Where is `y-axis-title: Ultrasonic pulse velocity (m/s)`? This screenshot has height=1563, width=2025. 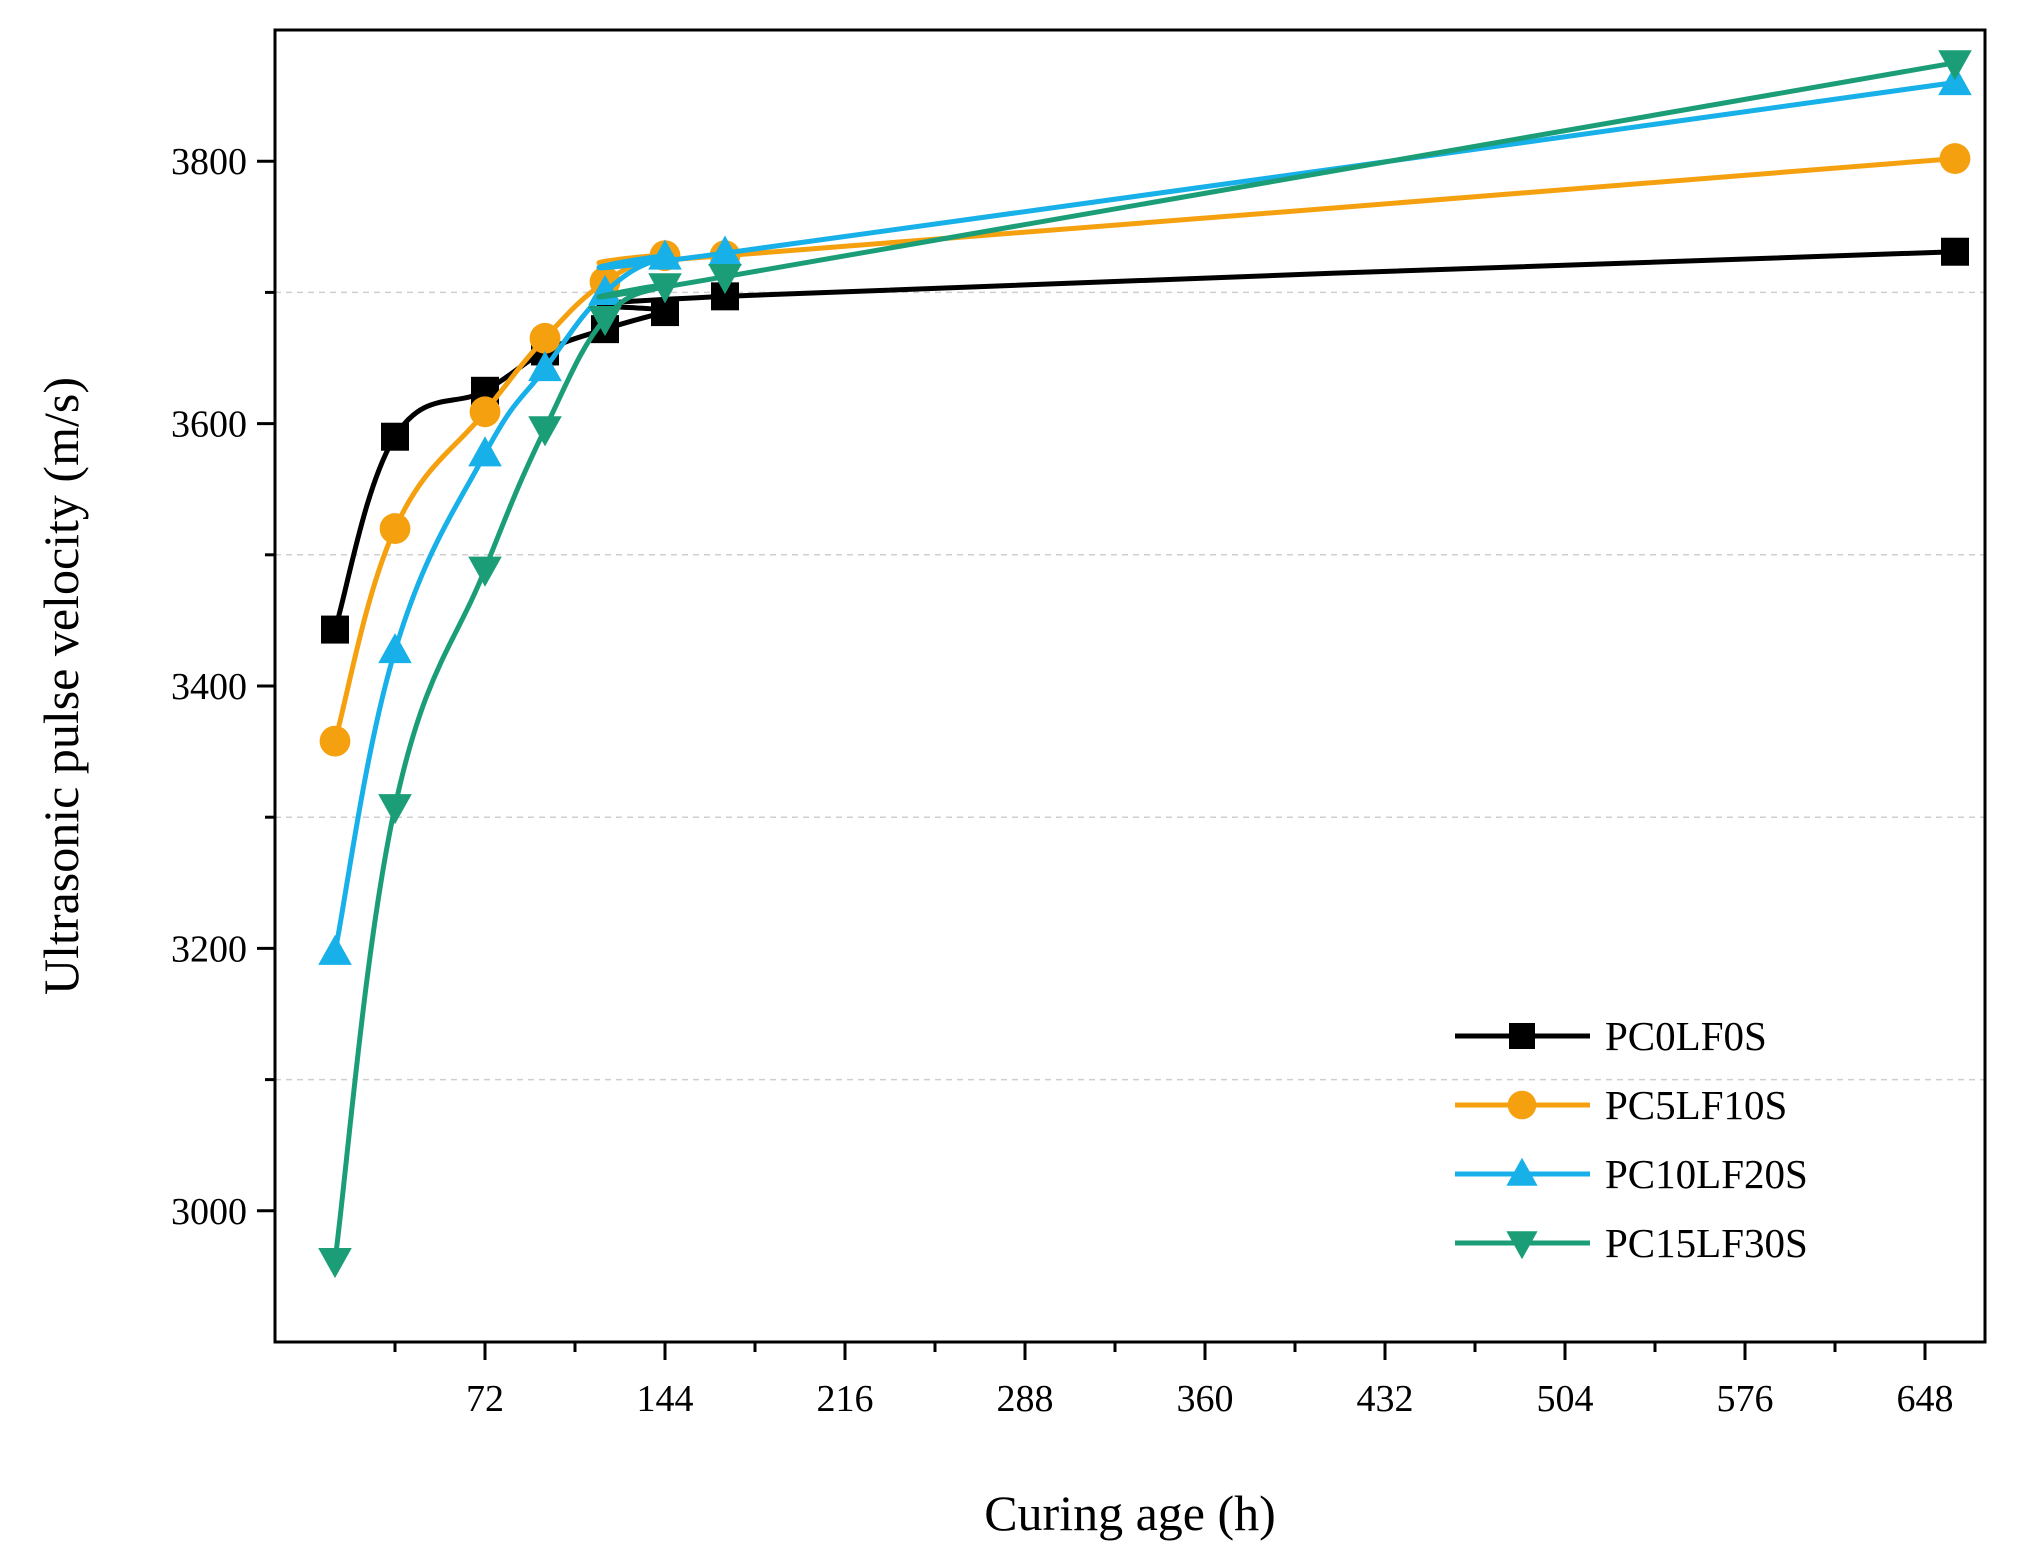 y-axis-title: Ultrasonic pulse velocity (m/s) is located at coordinates (61, 686).